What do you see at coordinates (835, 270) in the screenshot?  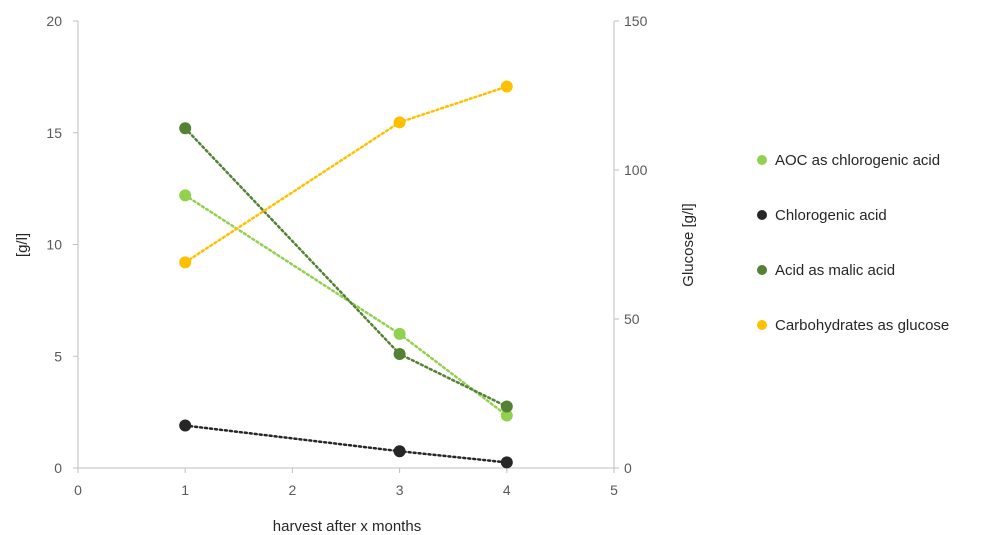 I see `legend-label: Acid as malic acid` at bounding box center [835, 270].